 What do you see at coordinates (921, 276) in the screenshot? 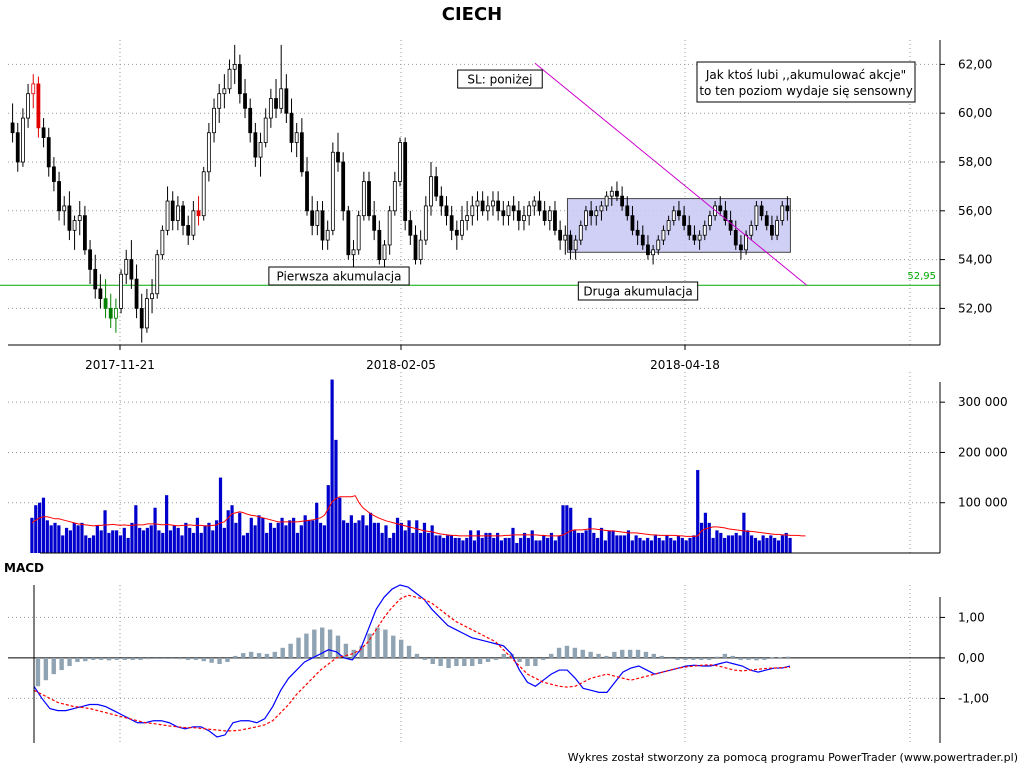
I see `support-level-label: 52,95` at bounding box center [921, 276].